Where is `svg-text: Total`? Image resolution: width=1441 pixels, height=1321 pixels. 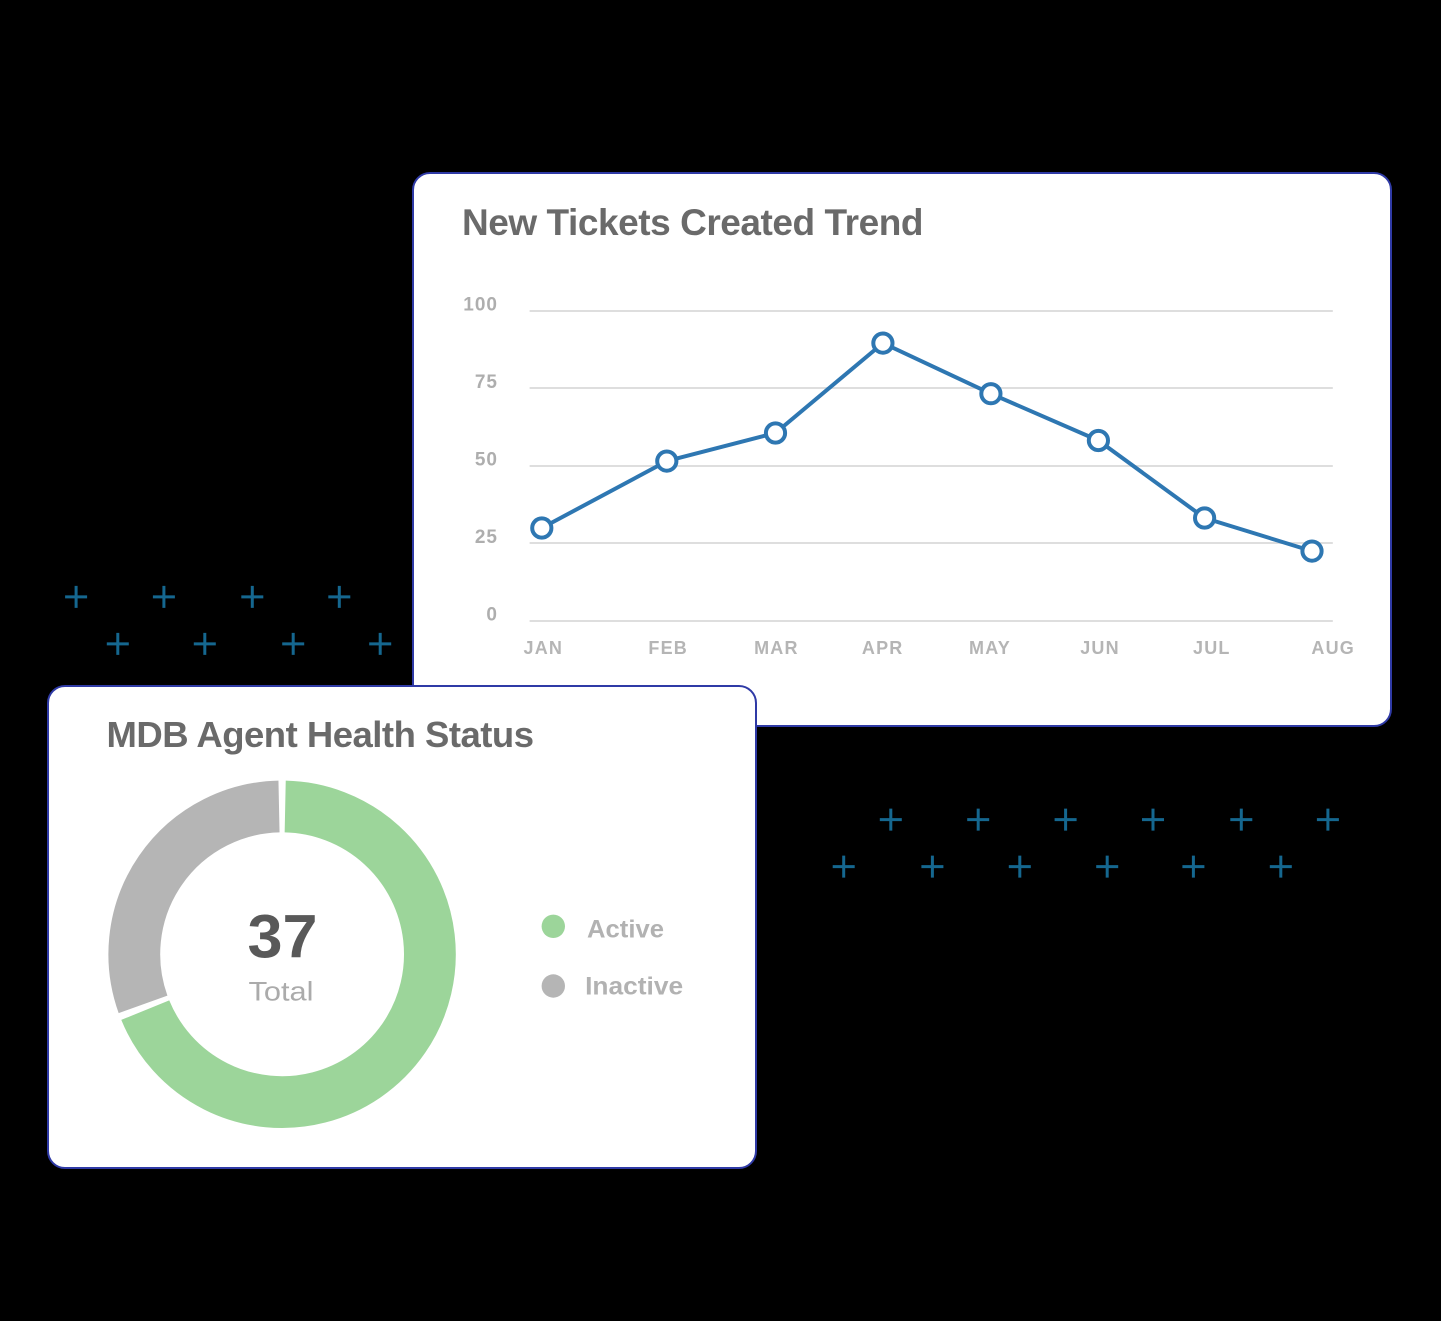
svg-text: Total is located at coordinates (280, 991).